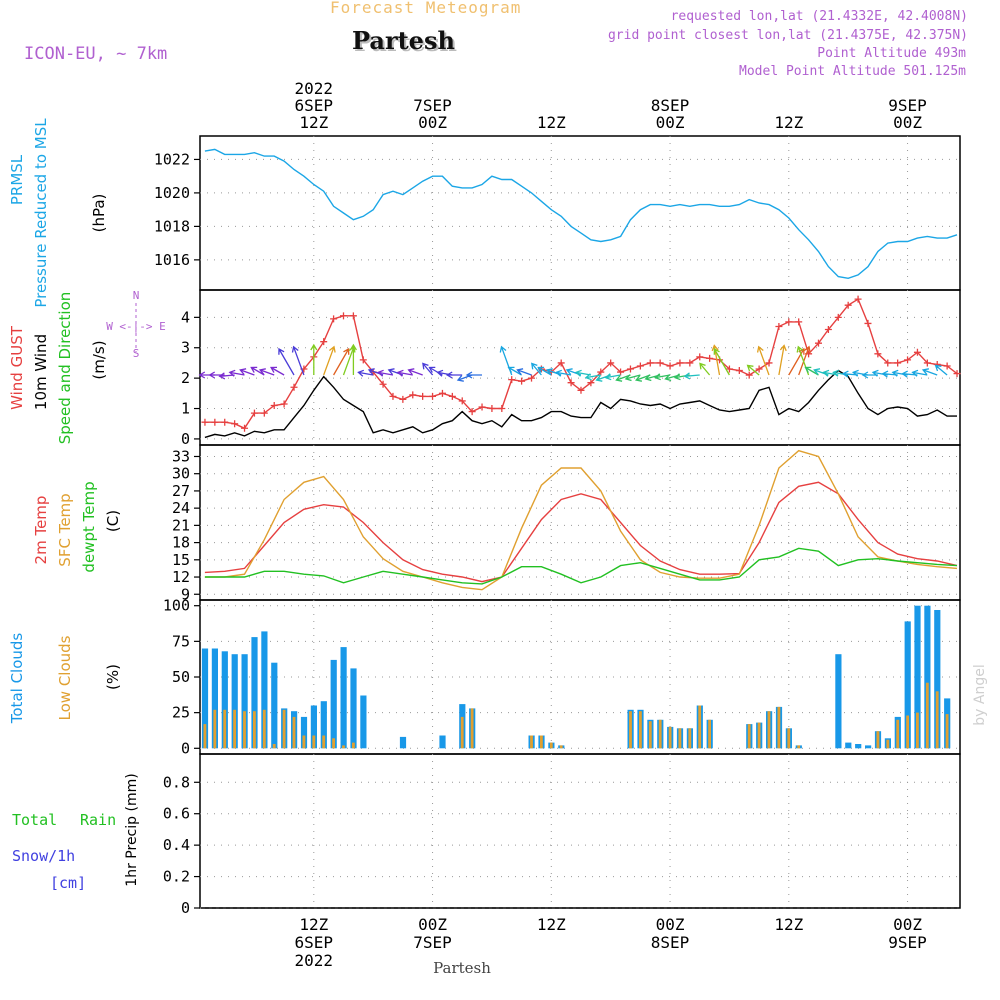 This screenshot has width=1000, height=1000. I want to click on compass-south: S, so click(136, 353).